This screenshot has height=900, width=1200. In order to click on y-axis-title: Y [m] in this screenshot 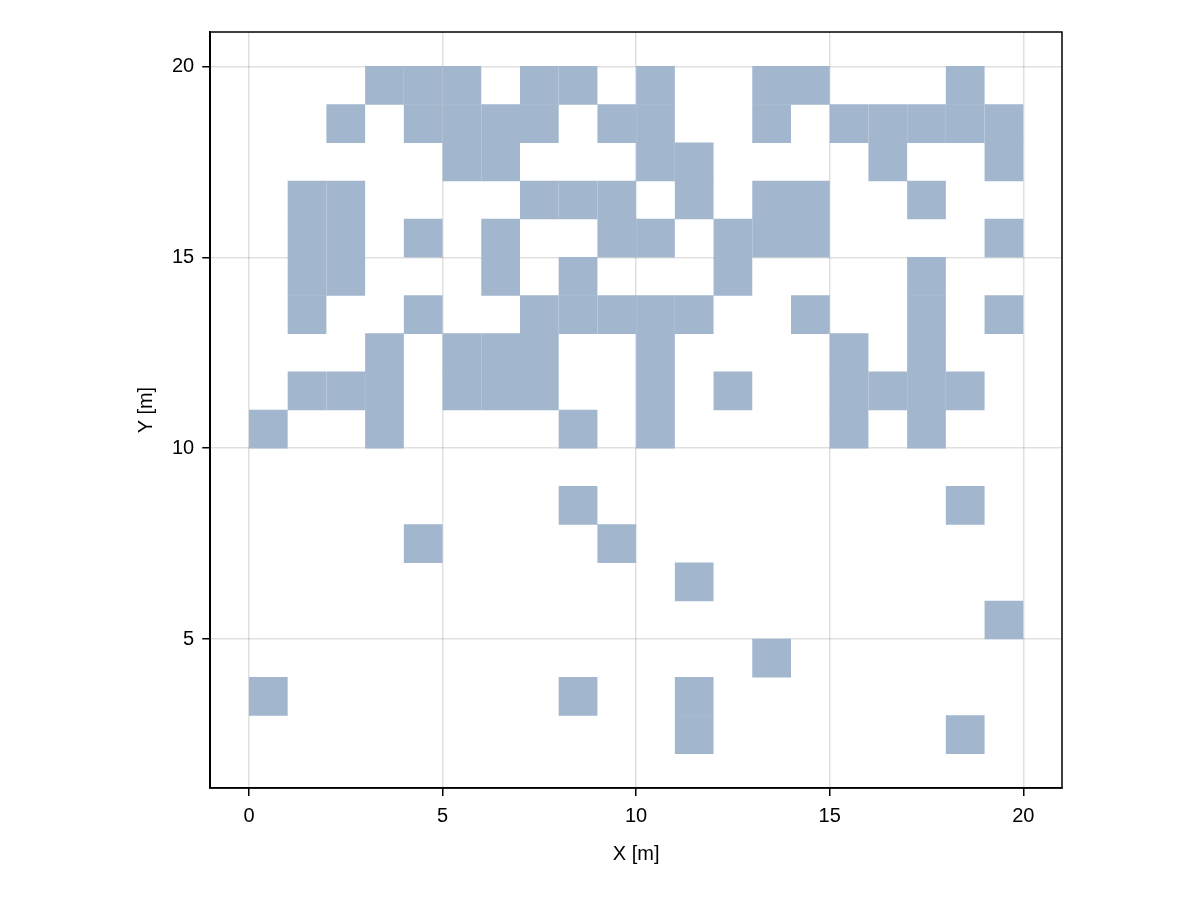, I will do `click(144, 410)`.